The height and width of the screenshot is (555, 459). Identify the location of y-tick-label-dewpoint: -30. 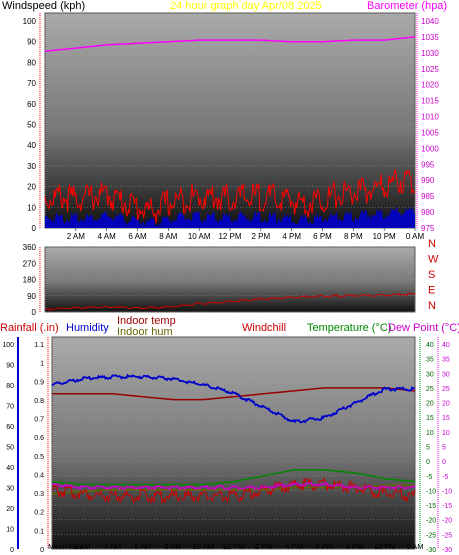
(447, 550).